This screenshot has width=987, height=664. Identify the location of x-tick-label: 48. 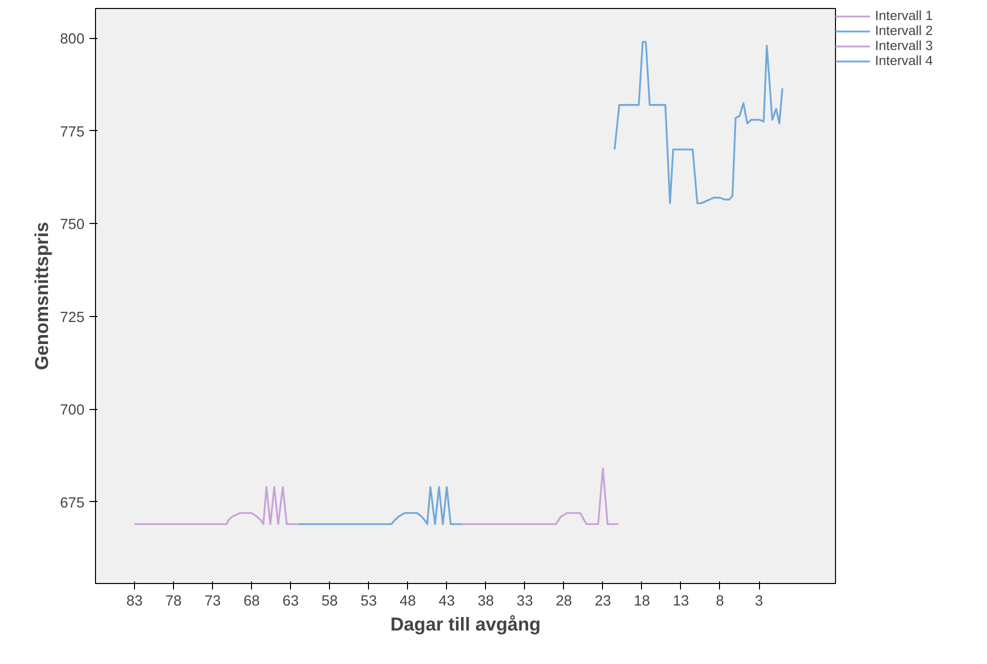
(408, 602).